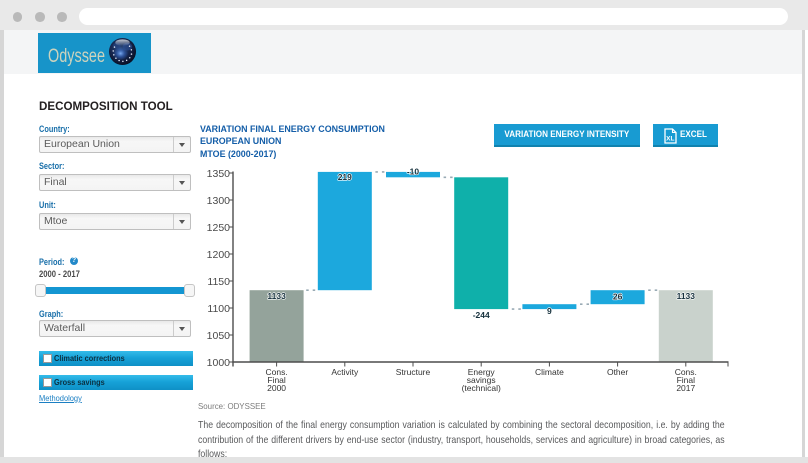 This screenshot has width=808, height=463. Describe the element at coordinates (670, 139) in the screenshot. I see `svg-text: XL` at that location.